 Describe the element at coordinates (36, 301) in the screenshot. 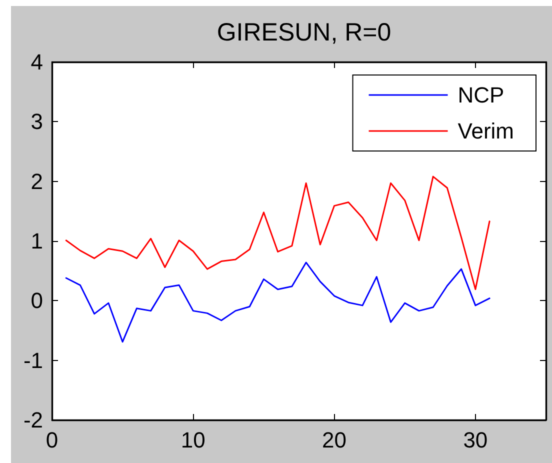

I see `y-tick-label: 0` at that location.